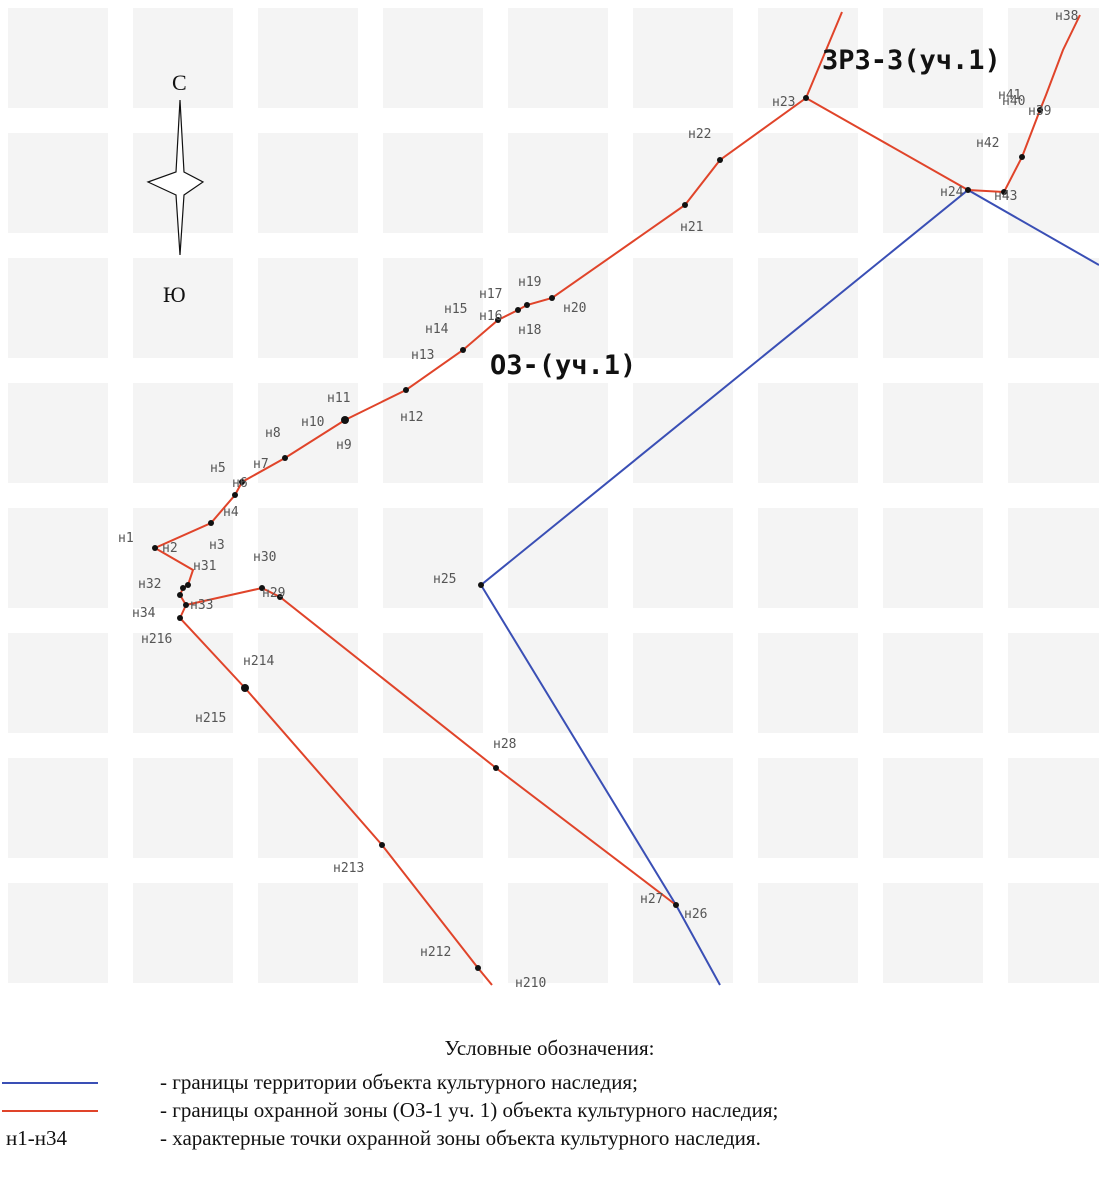  What do you see at coordinates (504, 744) in the screenshot?
I see `point-label: н28` at bounding box center [504, 744].